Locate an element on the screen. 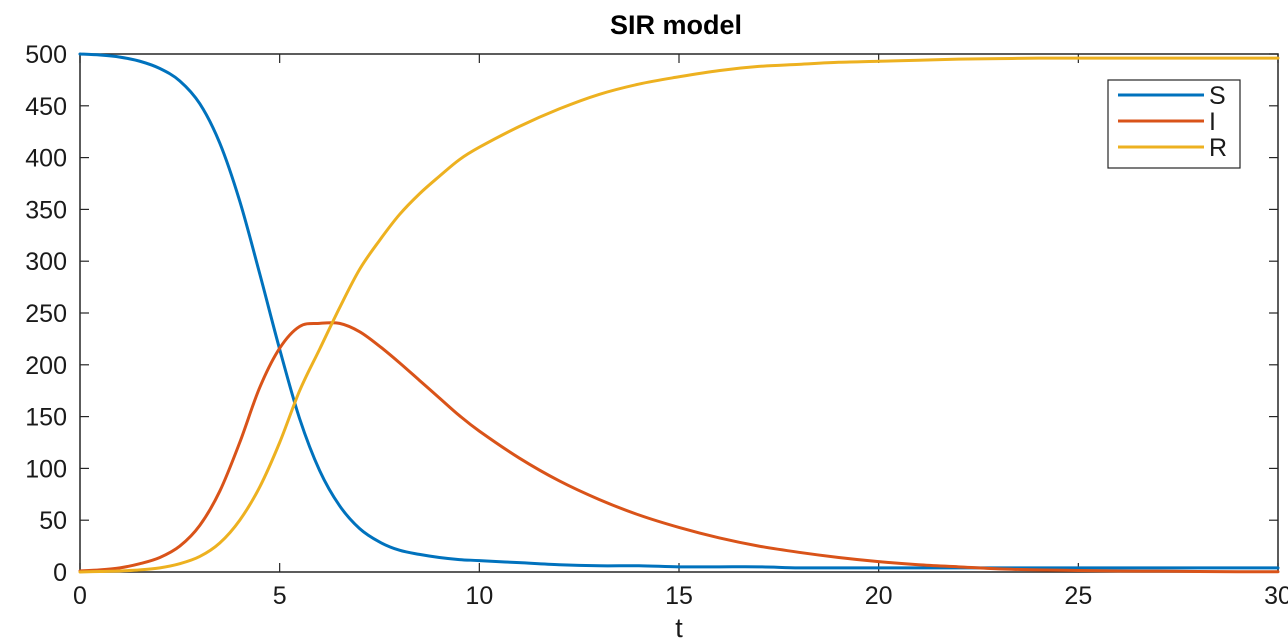  y-tick-label: 150 is located at coordinates (46, 418).